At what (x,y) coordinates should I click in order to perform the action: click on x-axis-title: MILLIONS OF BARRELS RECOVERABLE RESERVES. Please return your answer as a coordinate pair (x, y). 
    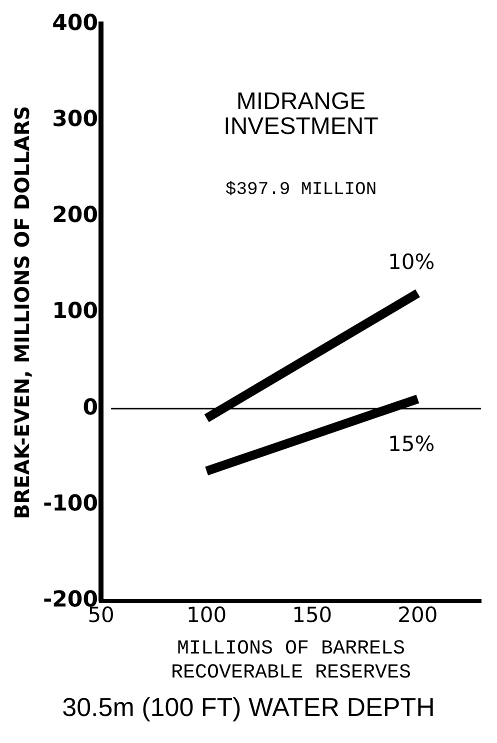
    Looking at the image, I should click on (291, 660).